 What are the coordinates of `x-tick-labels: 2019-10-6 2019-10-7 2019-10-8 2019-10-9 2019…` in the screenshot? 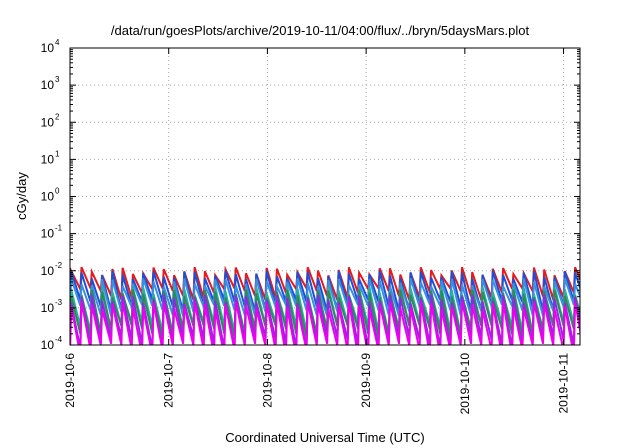 It's located at (317, 384).